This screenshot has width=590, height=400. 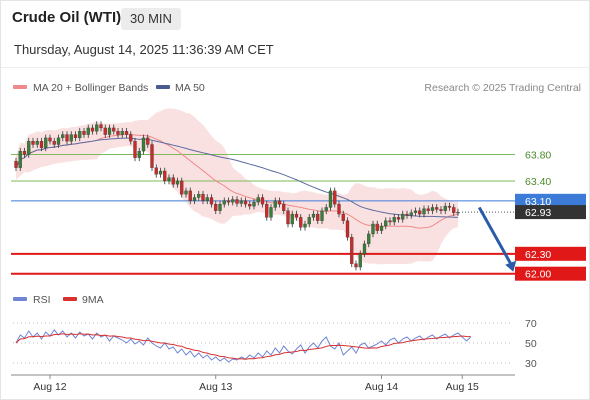 I want to click on forecast-arrow-shaft, so click(x=495, y=236).